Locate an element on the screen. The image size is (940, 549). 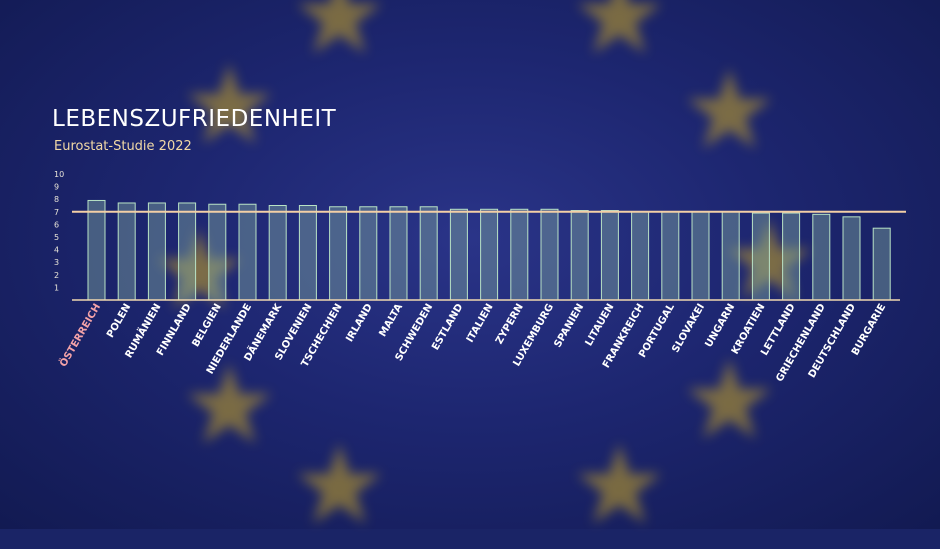
x-tick-label: SLOVAKEI is located at coordinates (688, 328).